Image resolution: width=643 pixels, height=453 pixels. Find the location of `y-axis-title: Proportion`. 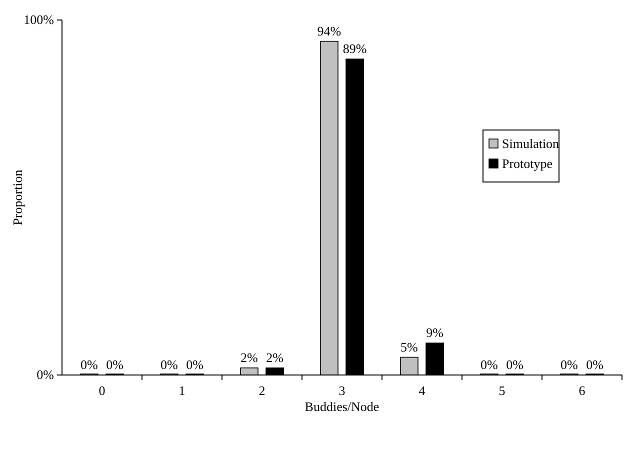

y-axis-title: Proportion is located at coordinates (17, 197).